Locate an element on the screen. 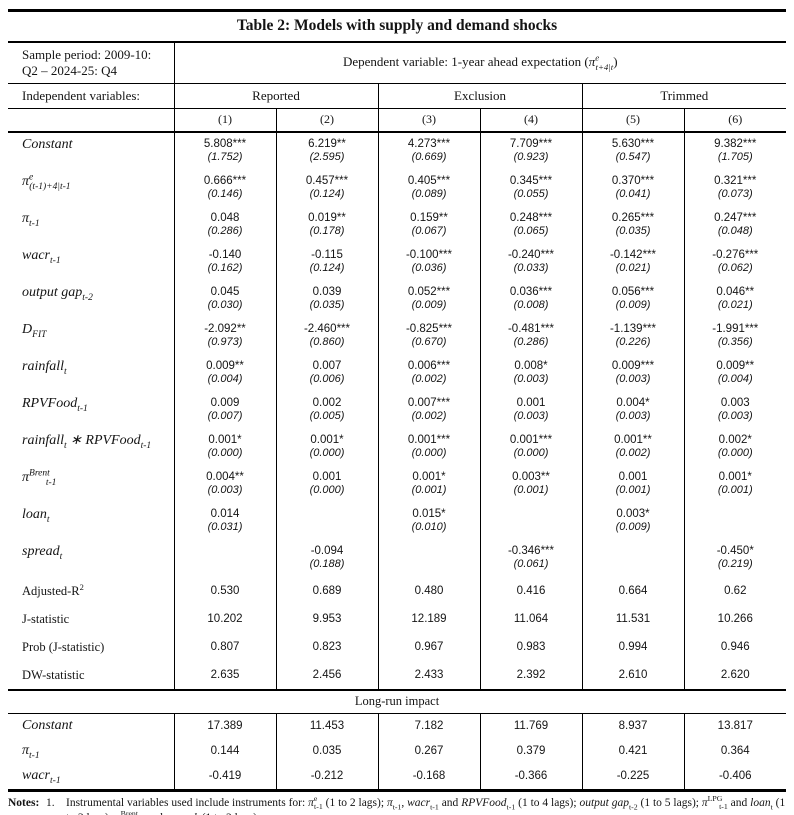 This screenshot has height=815, width=794. value-cell: 0.046** (0.021) is located at coordinates (735, 299).